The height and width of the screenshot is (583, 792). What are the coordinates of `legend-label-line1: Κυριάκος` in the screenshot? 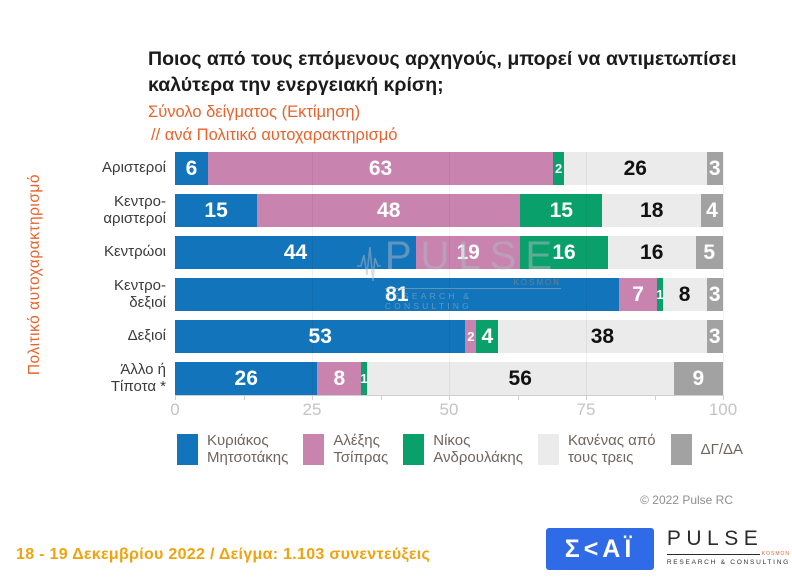 It's located at (237, 440).